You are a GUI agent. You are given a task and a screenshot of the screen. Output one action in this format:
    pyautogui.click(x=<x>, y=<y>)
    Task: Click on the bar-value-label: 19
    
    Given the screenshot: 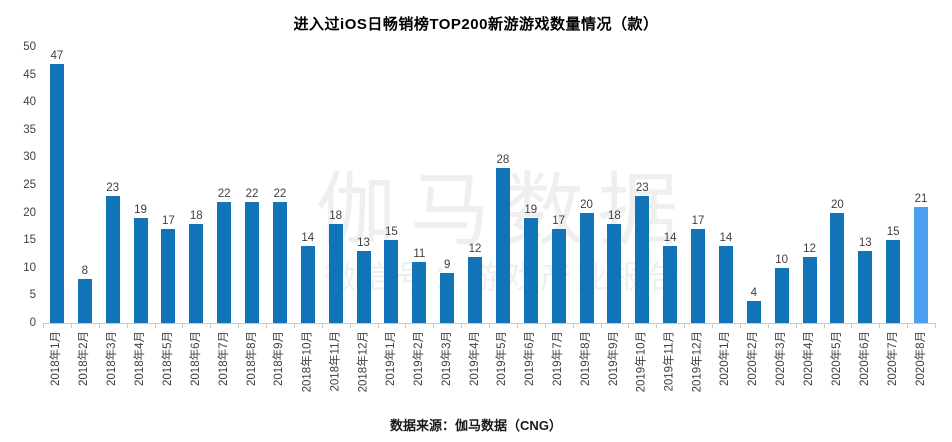 What is the action you would take?
    pyautogui.click(x=140, y=210)
    